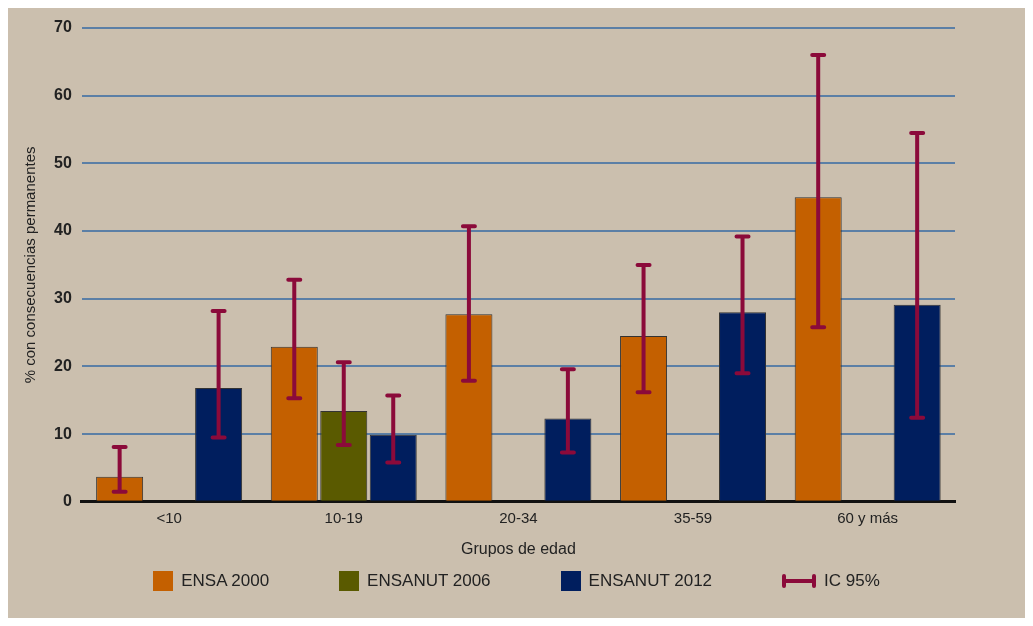  Describe the element at coordinates (63, 433) in the screenshot. I see `y-tick-label: 10` at that location.